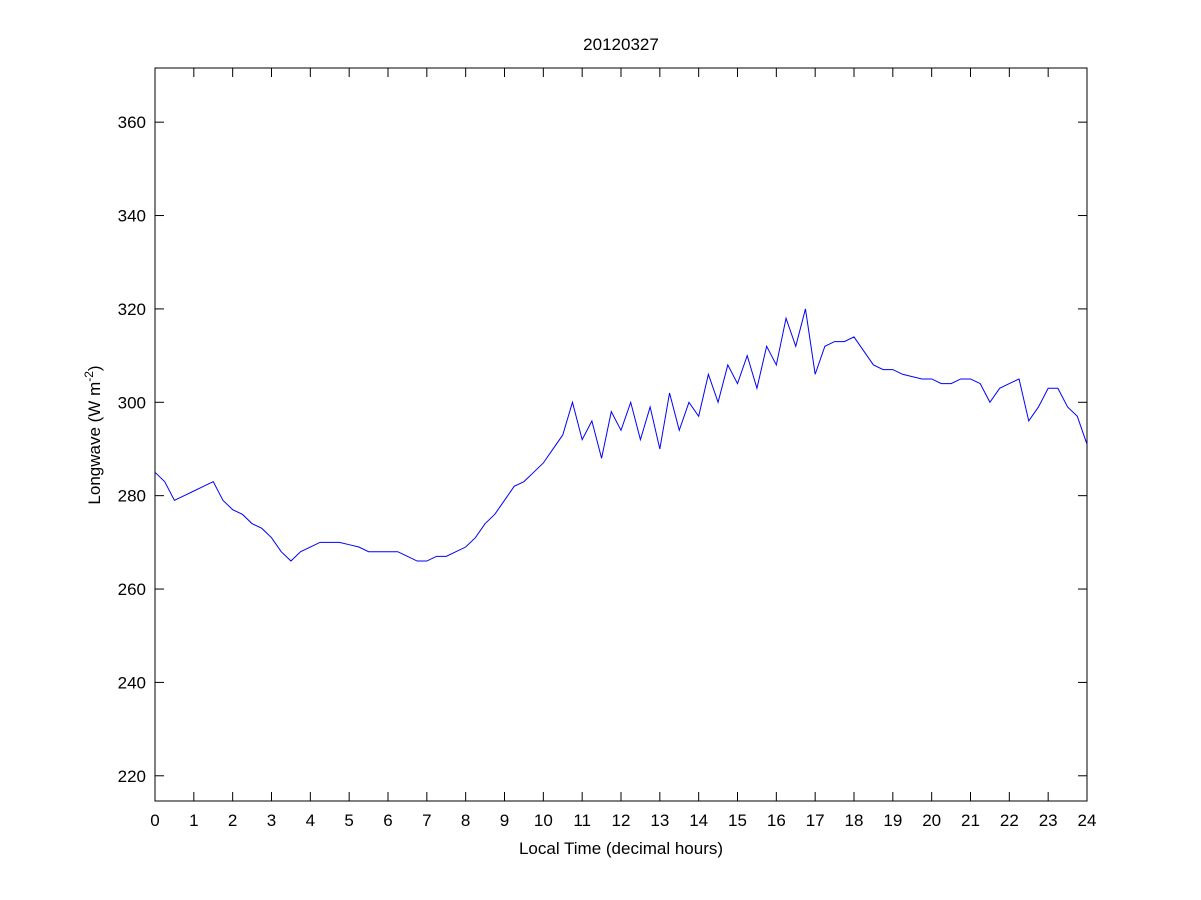  Describe the element at coordinates (426, 820) in the screenshot. I see `x-tick-label: 7` at that location.